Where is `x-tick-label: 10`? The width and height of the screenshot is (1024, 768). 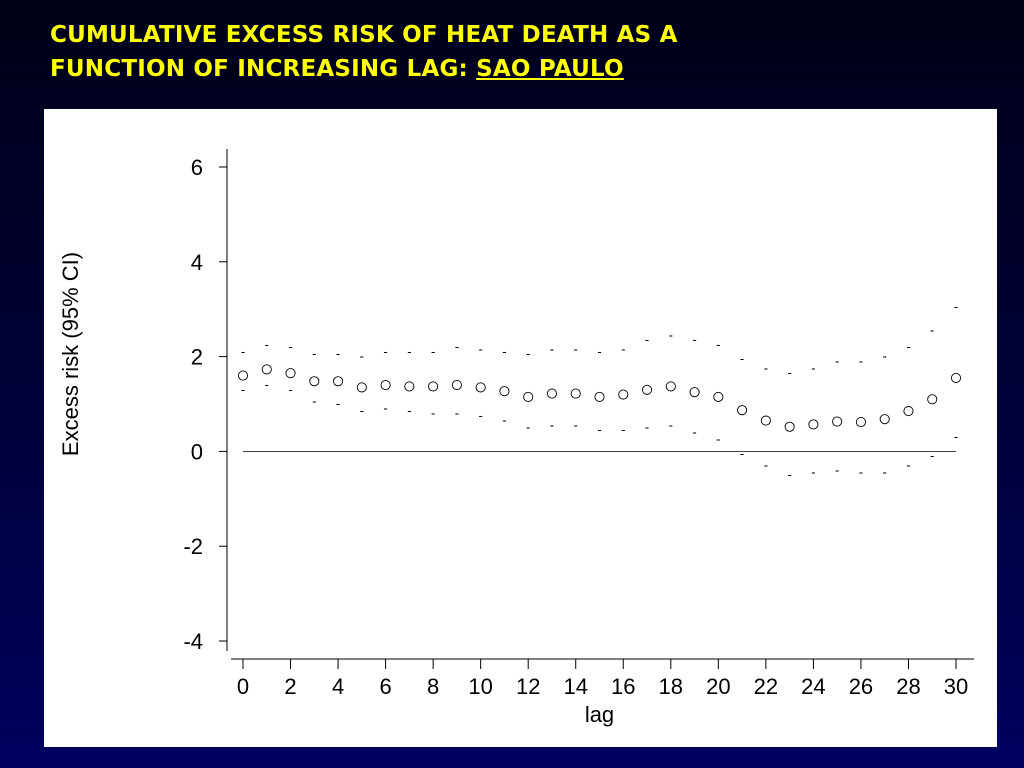 x-tick-label: 10 is located at coordinates (480, 686).